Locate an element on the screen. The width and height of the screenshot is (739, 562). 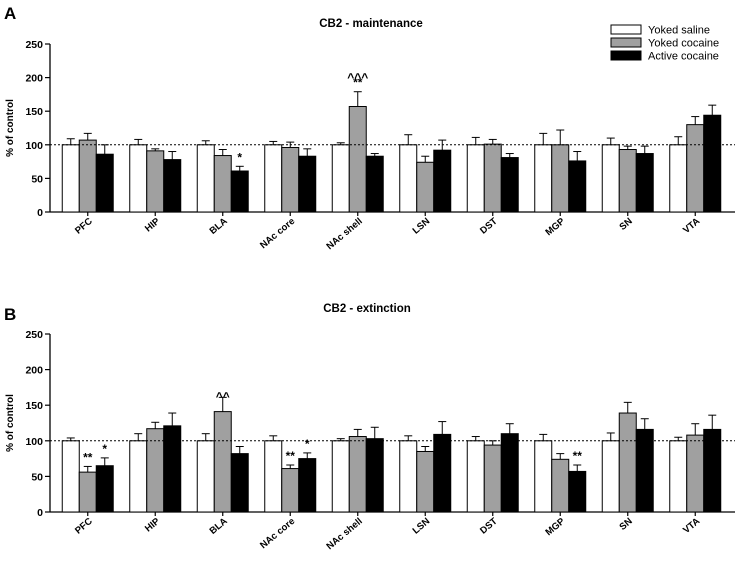
significance-mark: ^^^ is located at coordinates (357, 78).